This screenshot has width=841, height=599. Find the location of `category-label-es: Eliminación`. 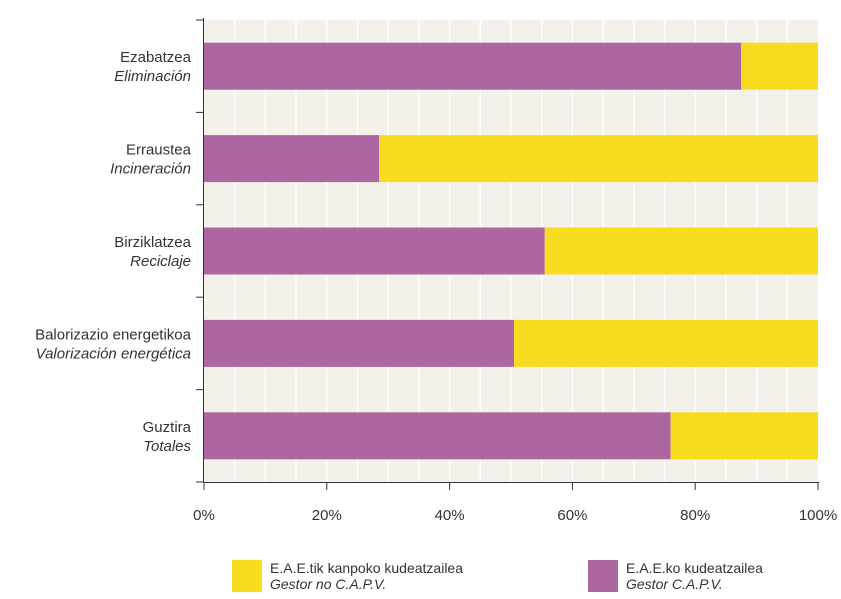

category-label-es: Eliminación is located at coordinates (152, 76).